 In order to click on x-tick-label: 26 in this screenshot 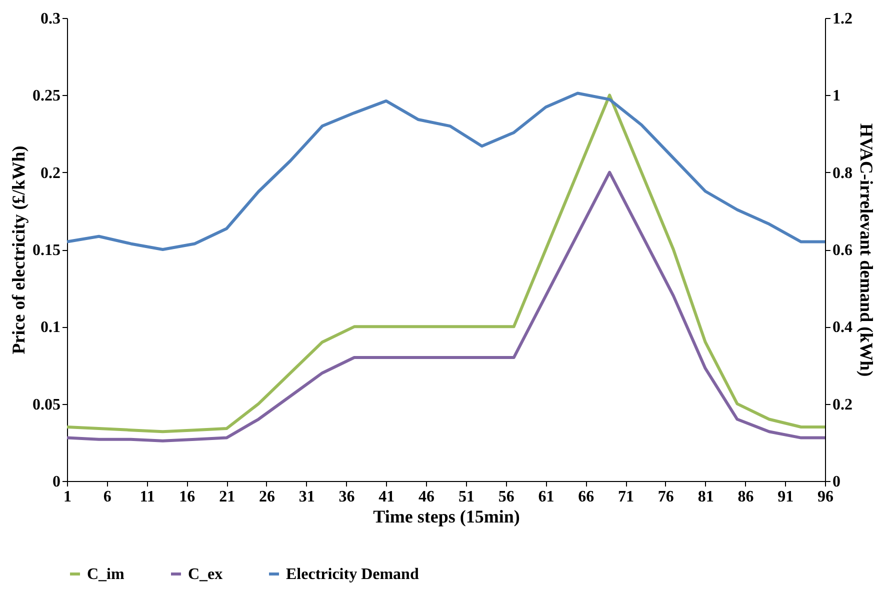, I will do `click(266, 497)`.